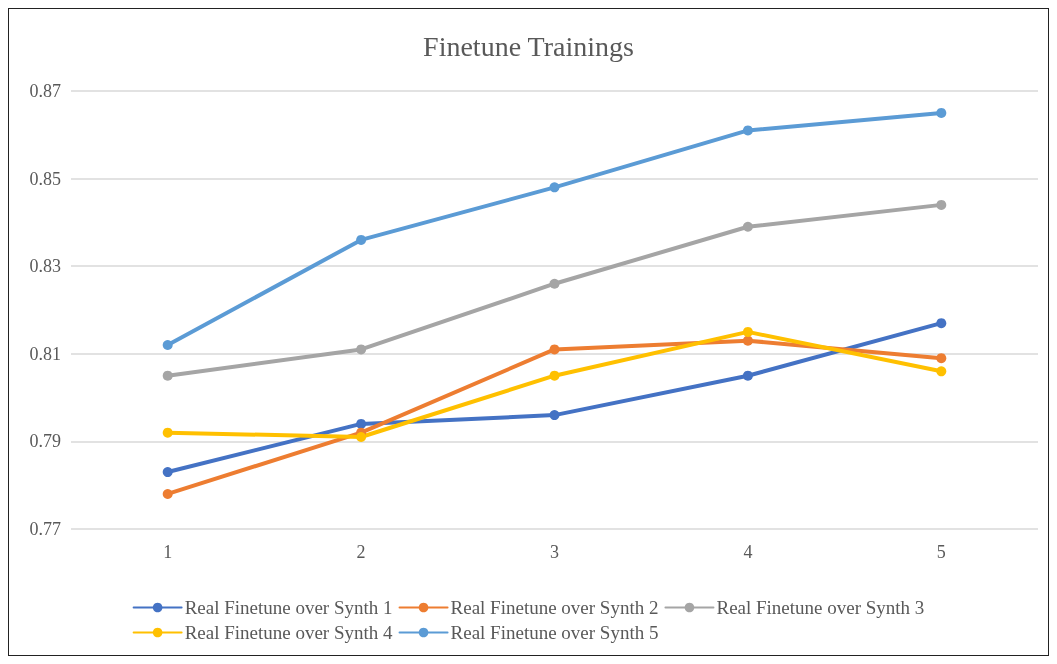 This screenshot has width=1057, height=664. What do you see at coordinates (45, 91) in the screenshot?
I see `y-tick-label: 0.87` at bounding box center [45, 91].